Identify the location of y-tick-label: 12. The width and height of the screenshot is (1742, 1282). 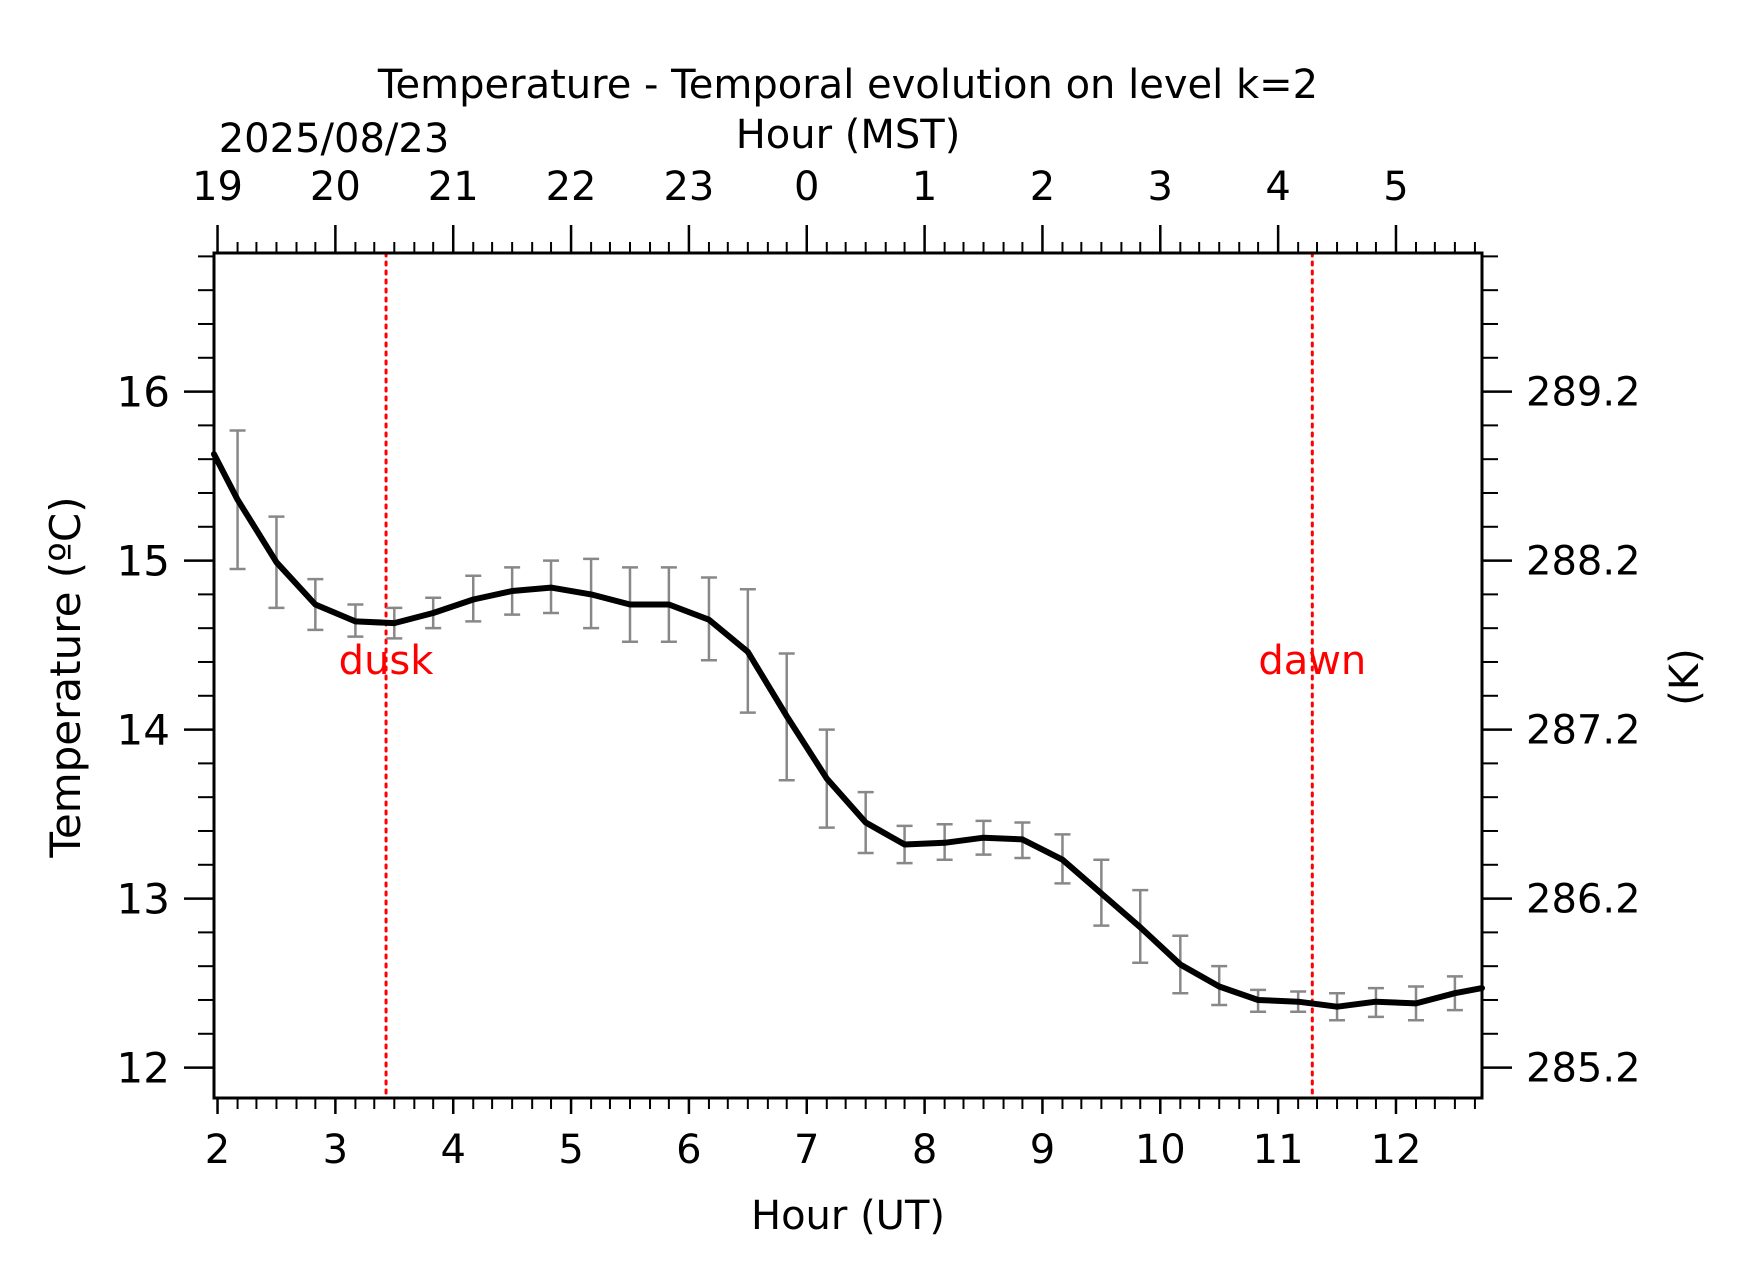
(143, 1068).